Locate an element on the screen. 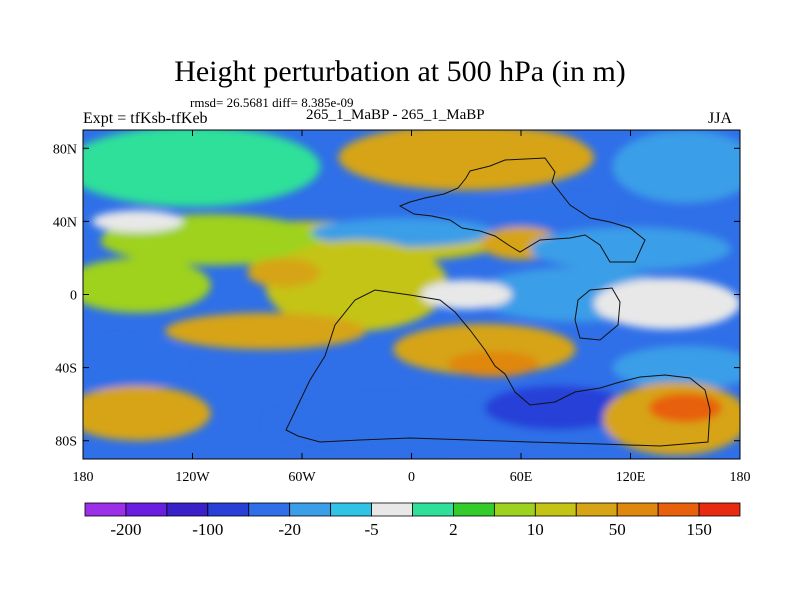 The image size is (800, 600). colorbar-label-4: 2 is located at coordinates (453, 529).